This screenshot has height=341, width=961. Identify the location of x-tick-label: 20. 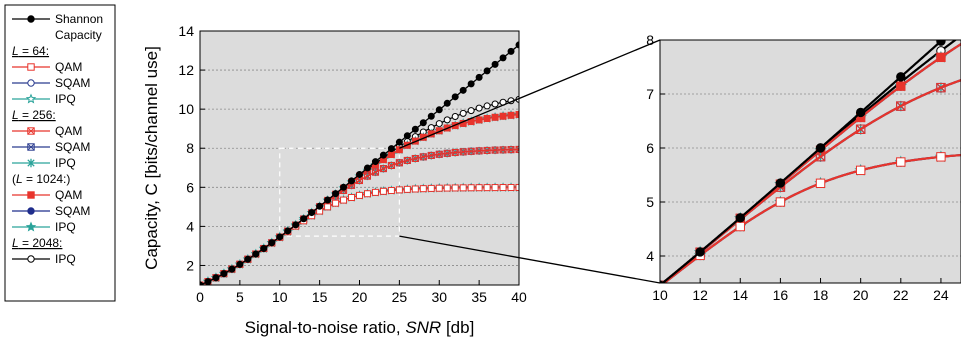
(861, 295).